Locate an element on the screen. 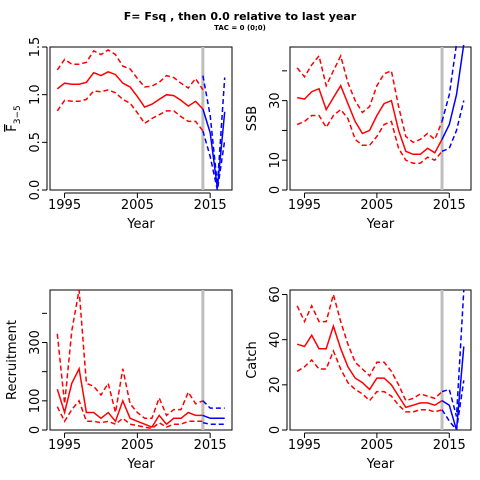 The width and height of the screenshot is (480, 480). y-tick-label: 300 is located at coordinates (35, 342).